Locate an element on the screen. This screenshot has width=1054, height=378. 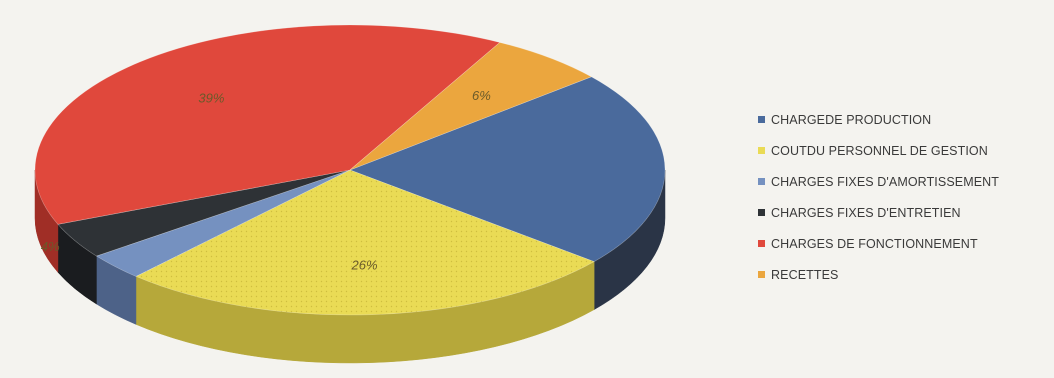
legend-label: CHARGEDE PRODUCTION is located at coordinates (851, 119).